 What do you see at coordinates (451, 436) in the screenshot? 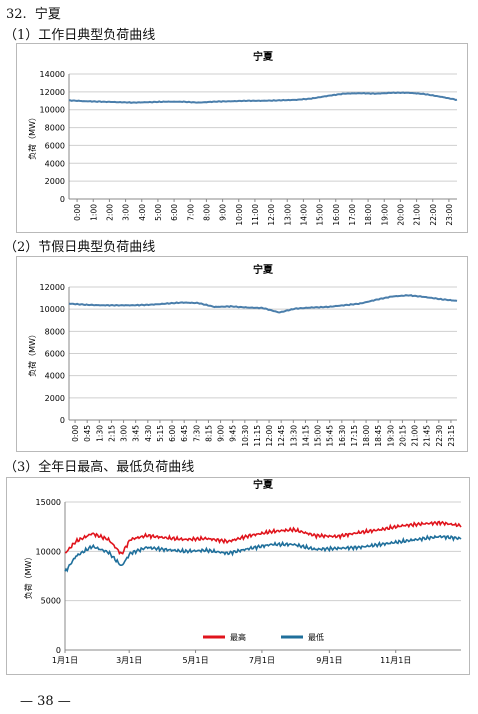
I see `chart2-xtick-label: 23:15` at bounding box center [451, 436].